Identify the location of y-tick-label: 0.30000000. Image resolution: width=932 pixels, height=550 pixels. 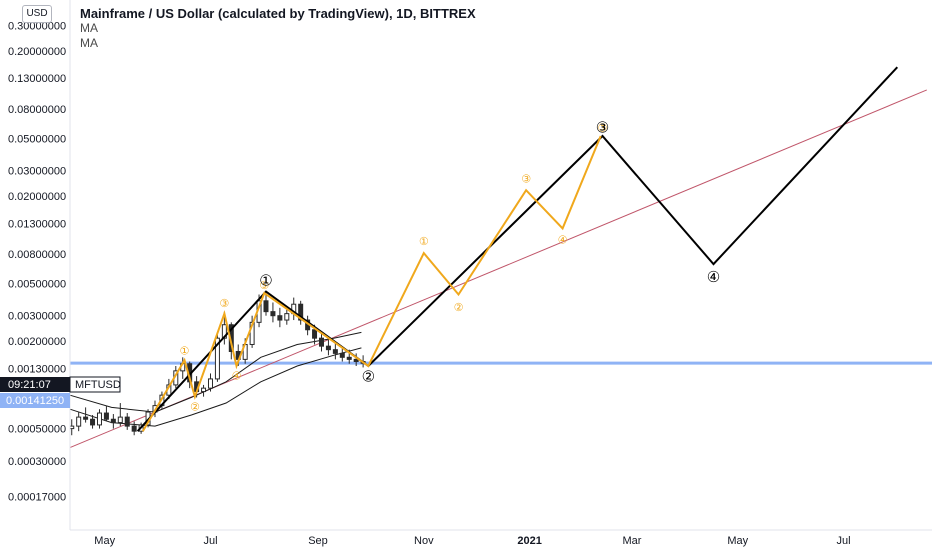
(37, 27).